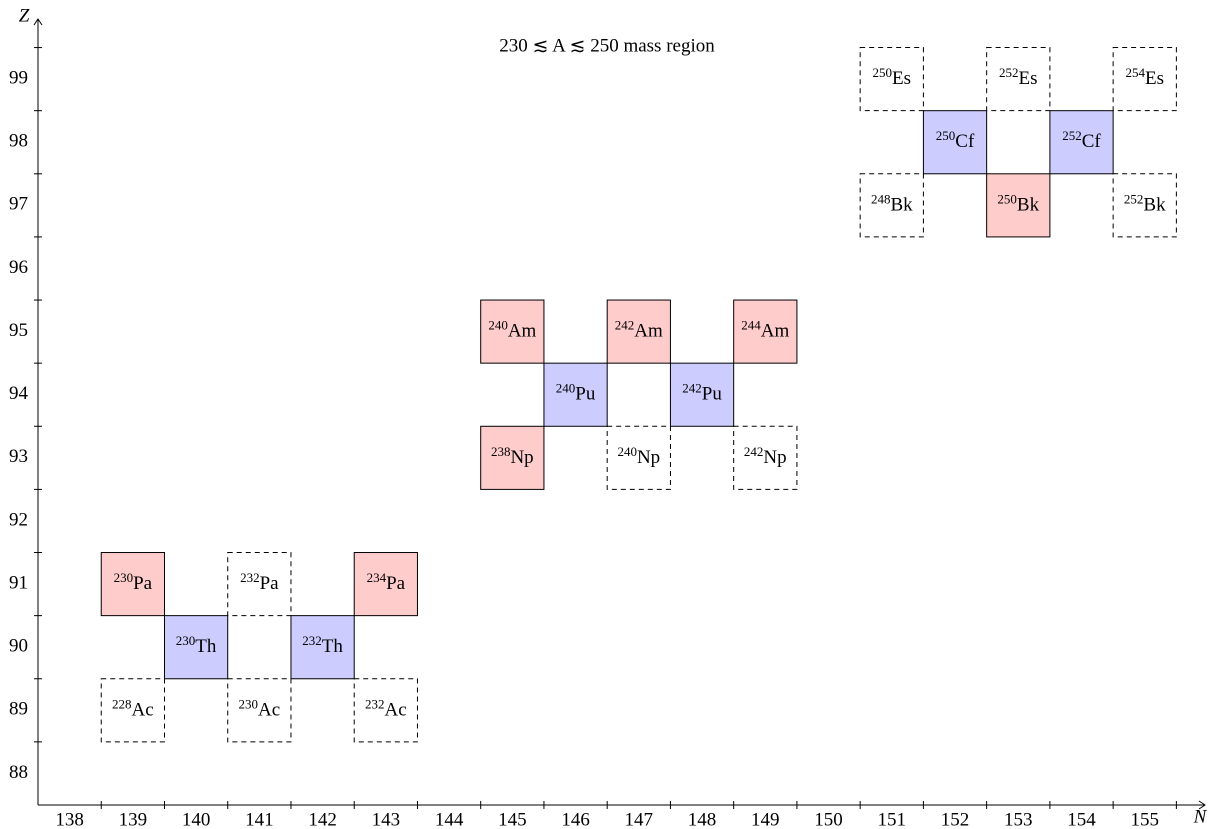  I want to click on mass-number: 230, so click(124, 577).